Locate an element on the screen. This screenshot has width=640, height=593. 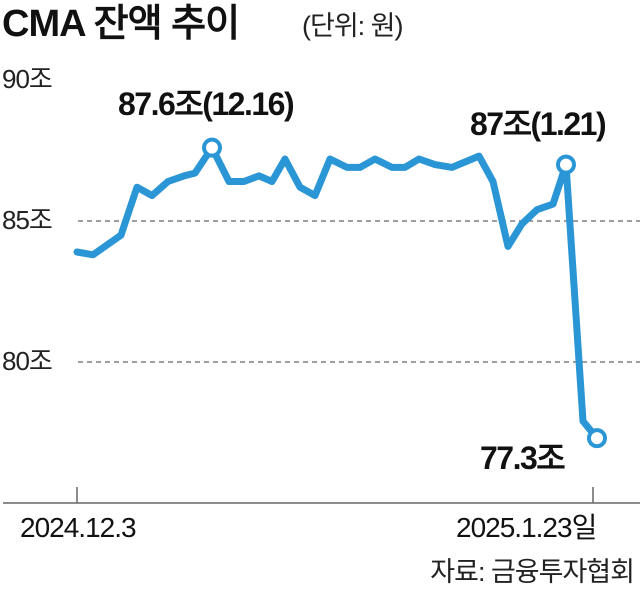
marker-last is located at coordinates (597, 438).